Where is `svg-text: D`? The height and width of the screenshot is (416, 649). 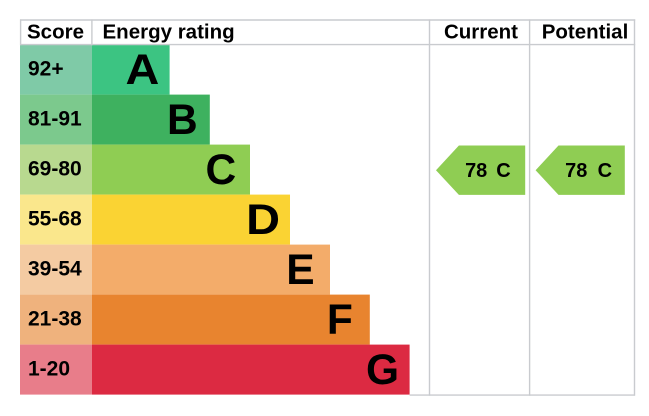
svg-text: D is located at coordinates (263, 220).